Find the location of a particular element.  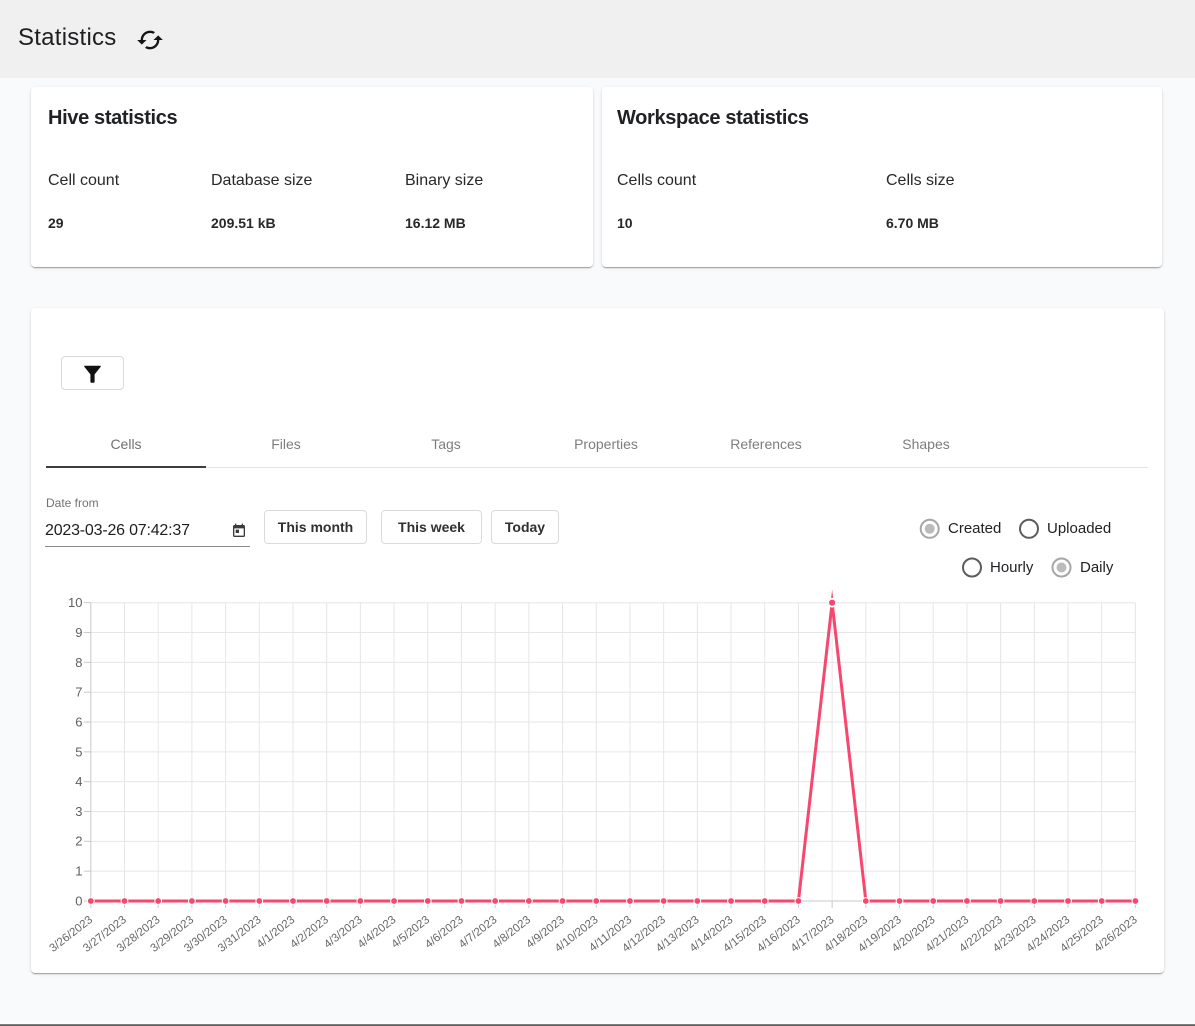

svg-text: 2 is located at coordinates (78, 841).